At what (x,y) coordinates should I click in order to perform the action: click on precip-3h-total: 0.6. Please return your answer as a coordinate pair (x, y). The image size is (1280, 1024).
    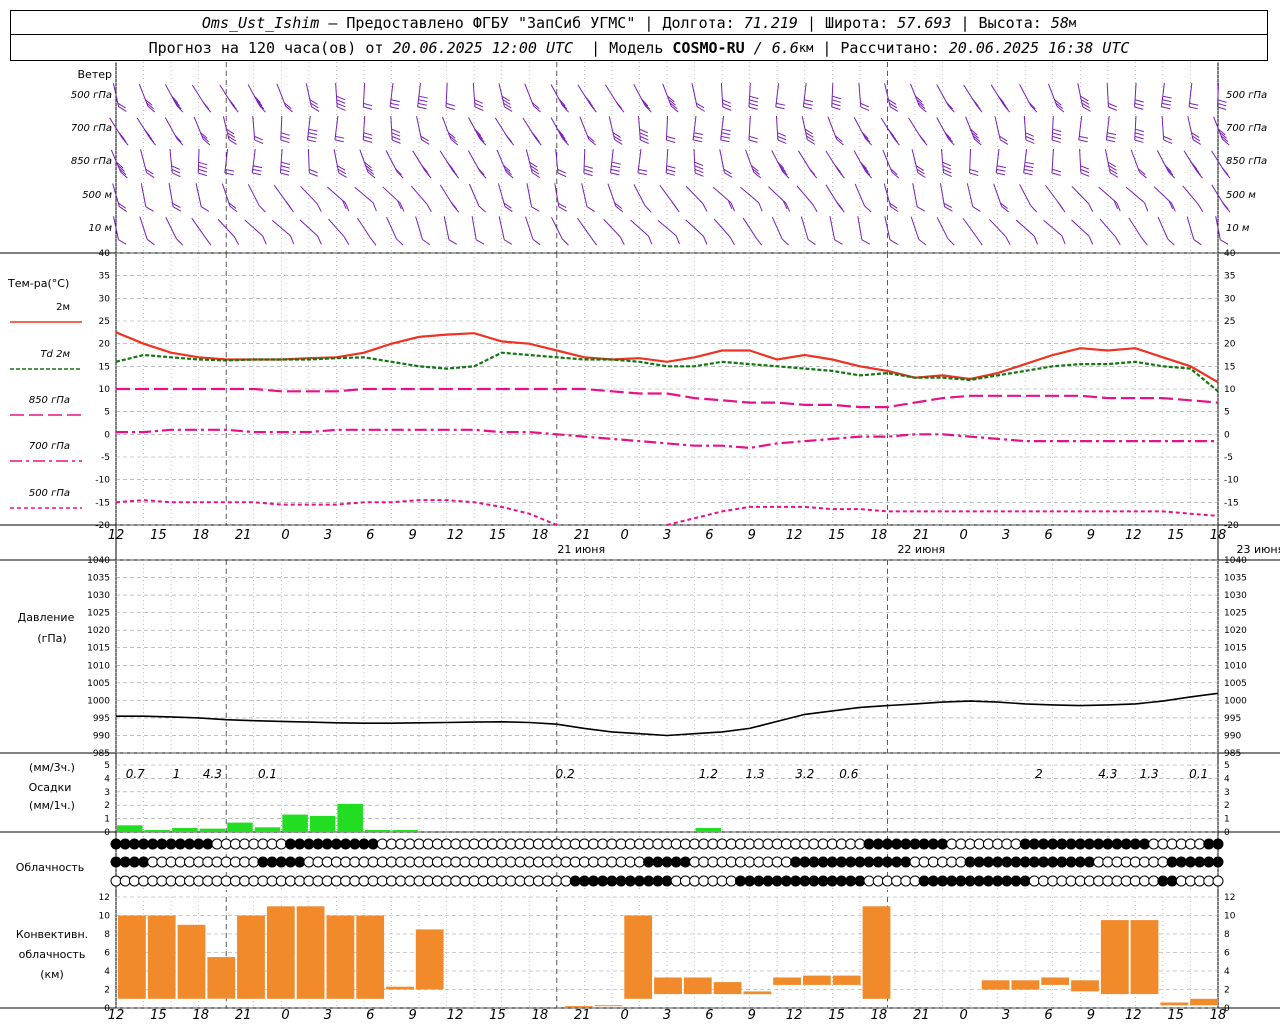
    Looking at the image, I should click on (848, 774).